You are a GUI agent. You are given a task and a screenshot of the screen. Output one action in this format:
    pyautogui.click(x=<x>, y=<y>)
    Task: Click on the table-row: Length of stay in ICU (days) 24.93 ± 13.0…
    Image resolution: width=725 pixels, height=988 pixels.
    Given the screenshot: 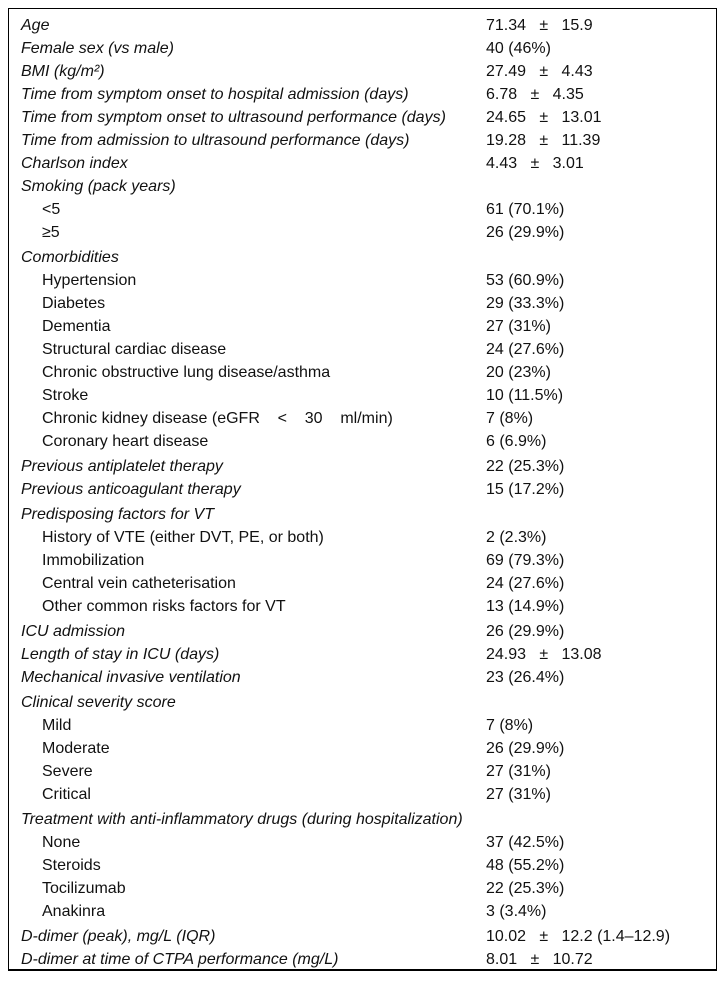 What is the action you would take?
    pyautogui.click(x=362, y=654)
    